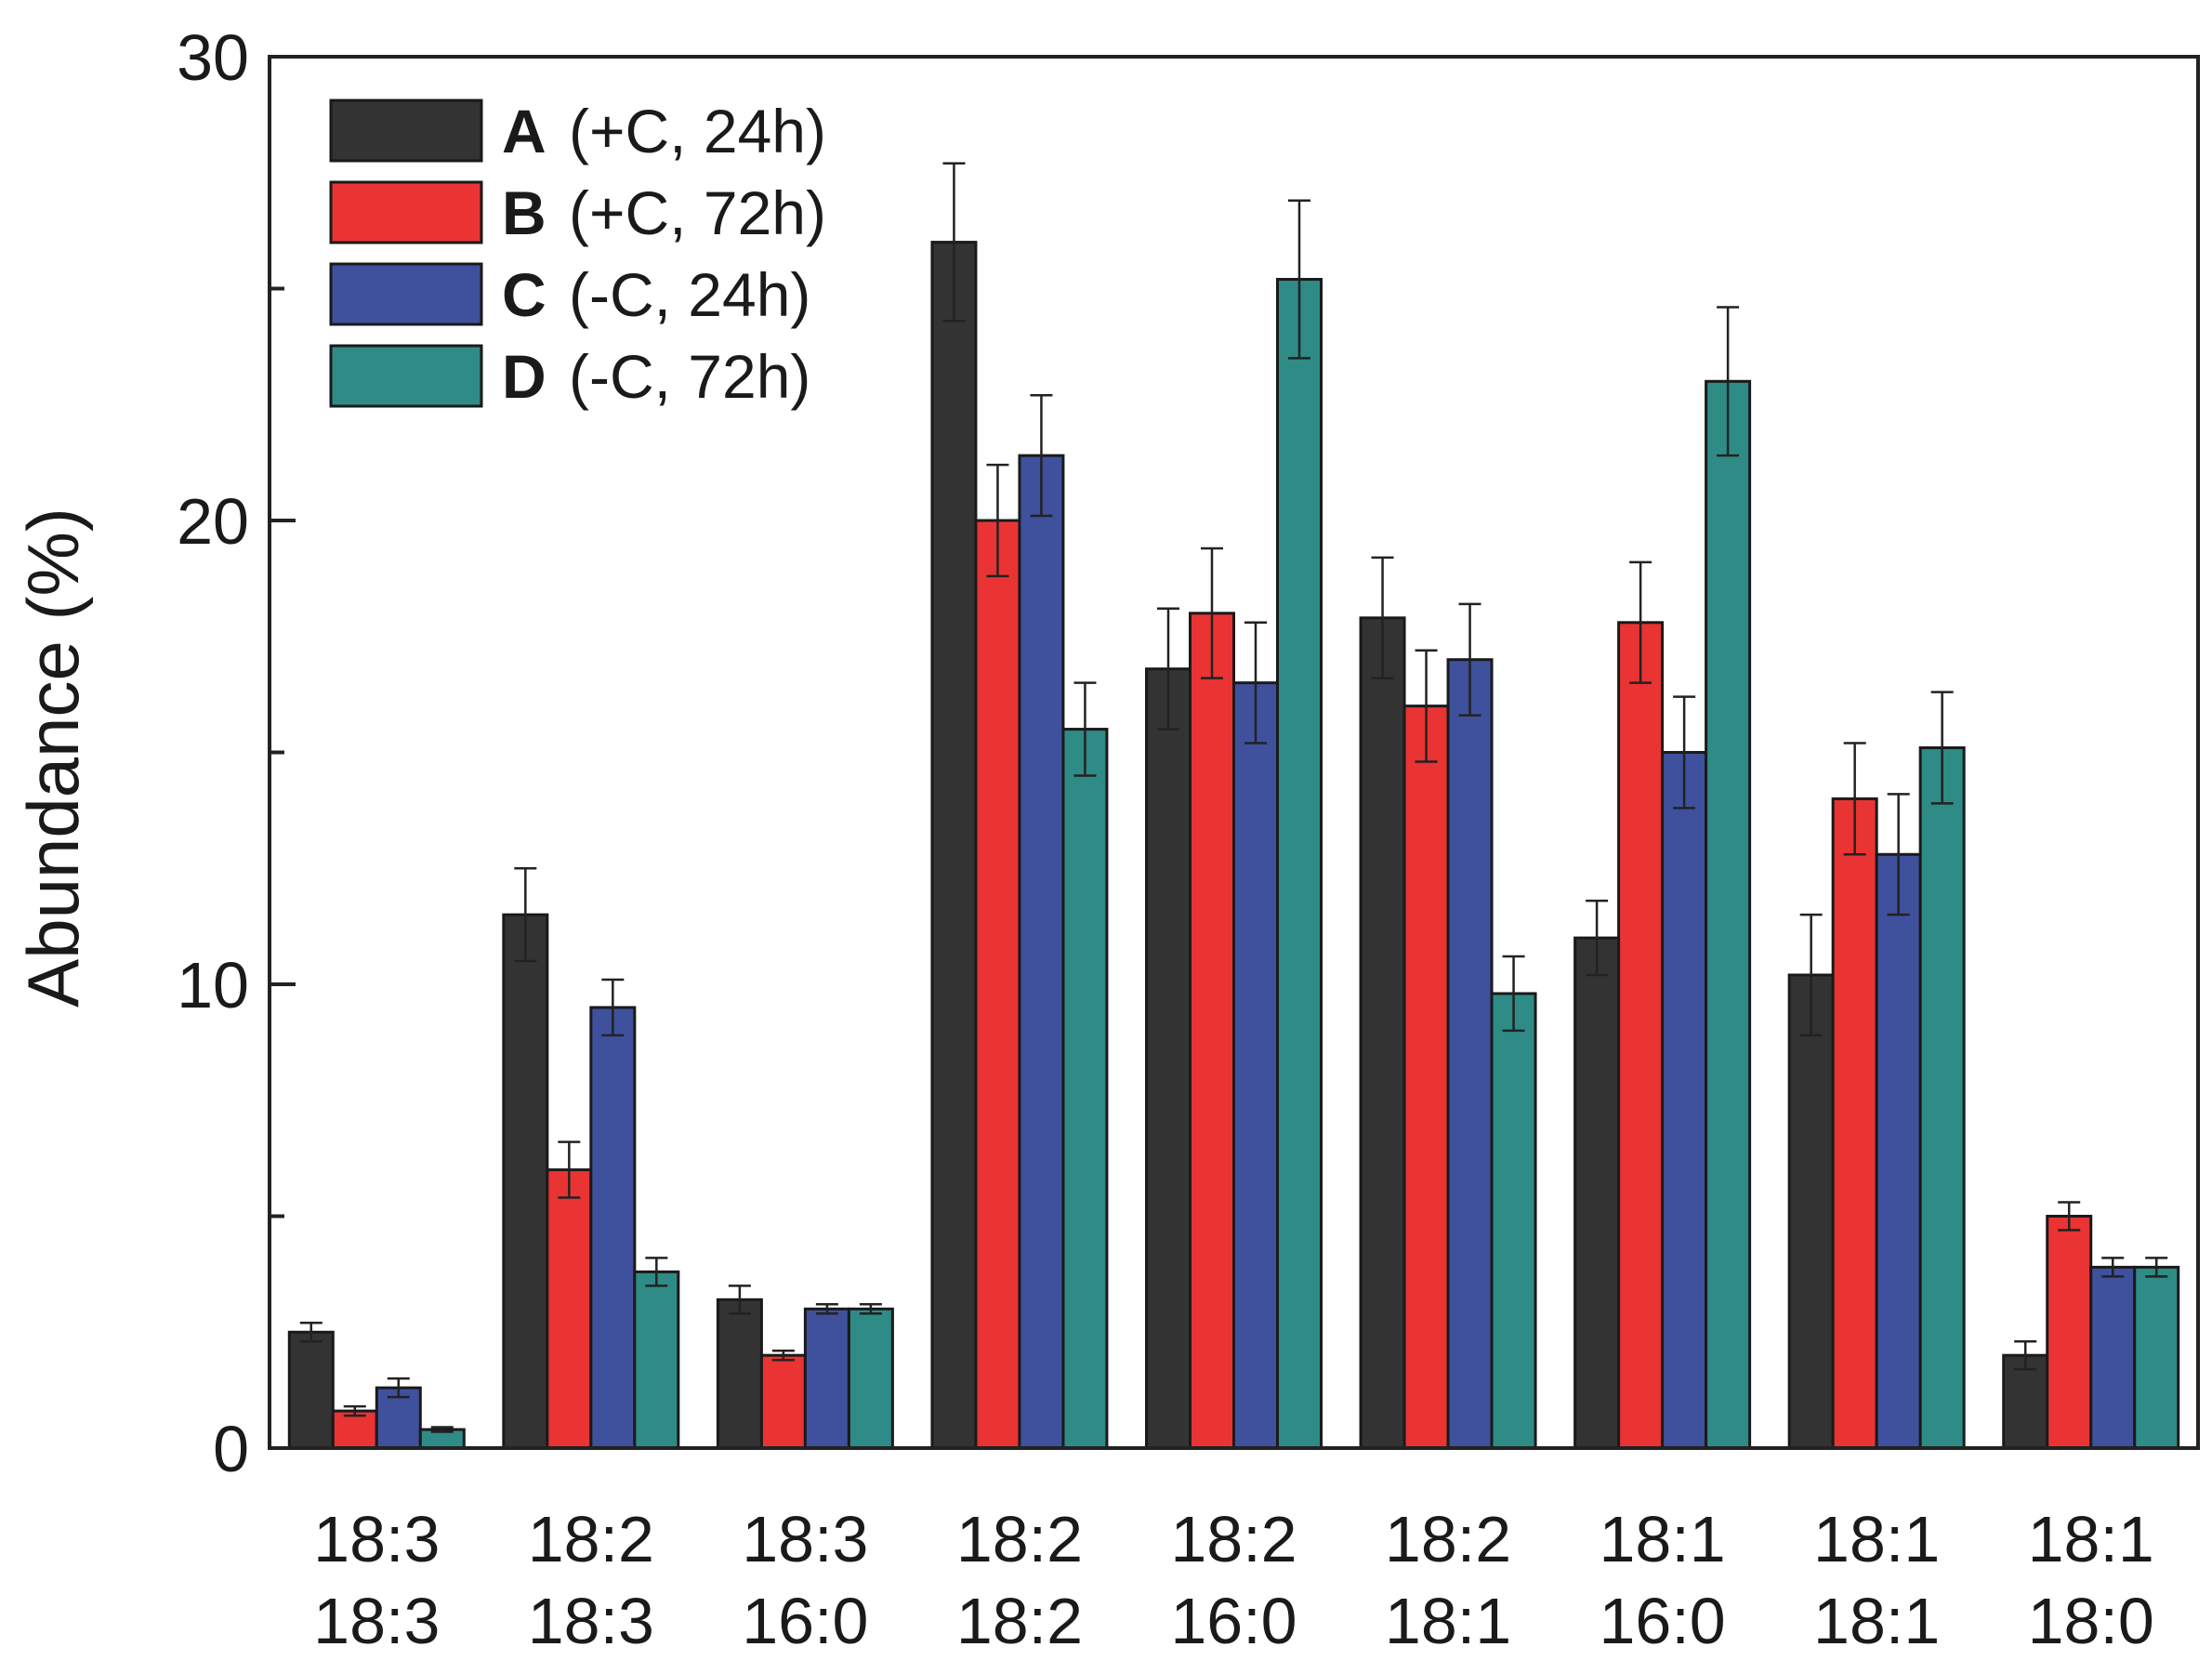  What do you see at coordinates (213, 521) in the screenshot?
I see `y-tick-label: 20` at bounding box center [213, 521].